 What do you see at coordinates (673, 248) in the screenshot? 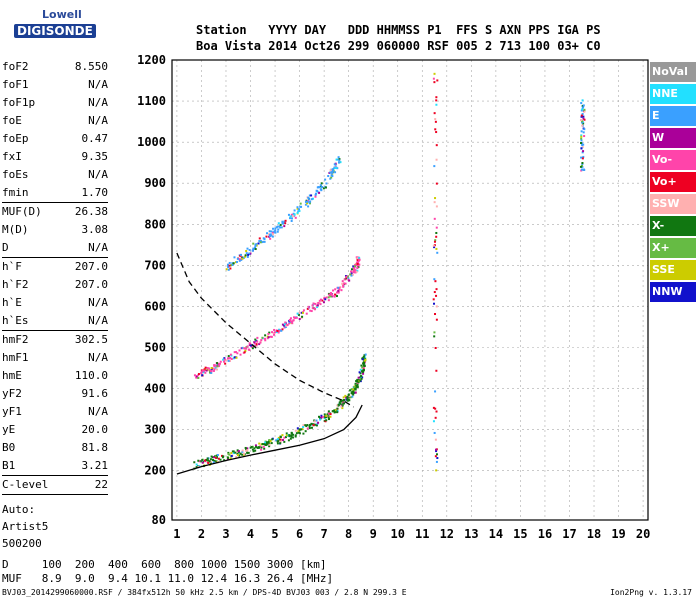
I see `legend-item: X+` at bounding box center [673, 248].